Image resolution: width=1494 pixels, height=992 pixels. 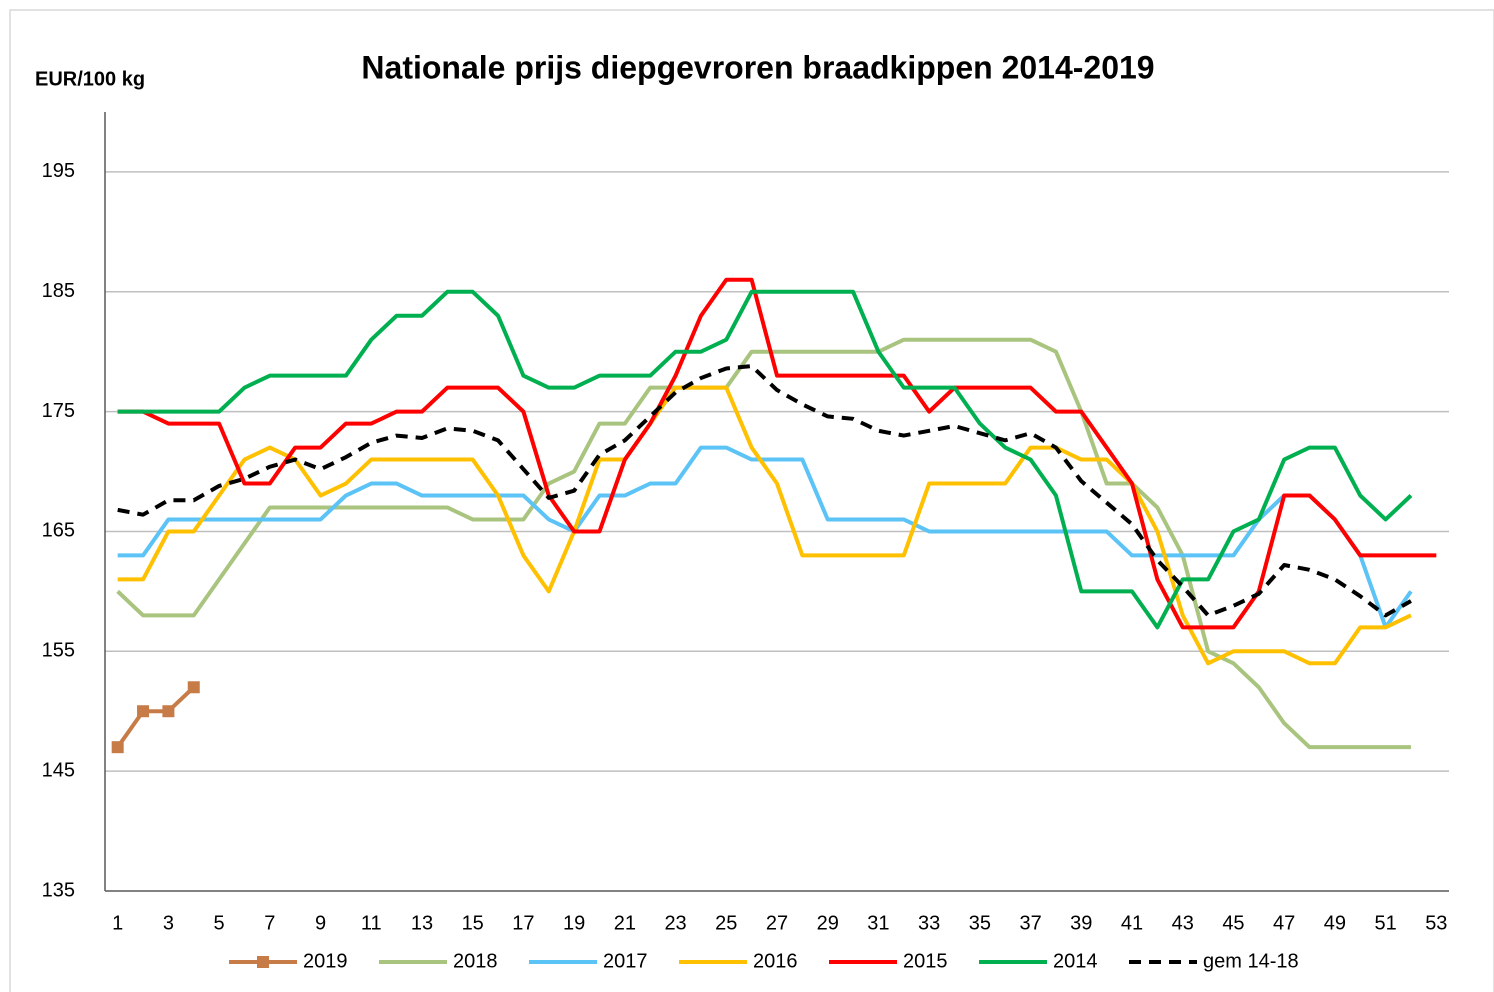 I want to click on legend-label: 2016, so click(x=775, y=961).